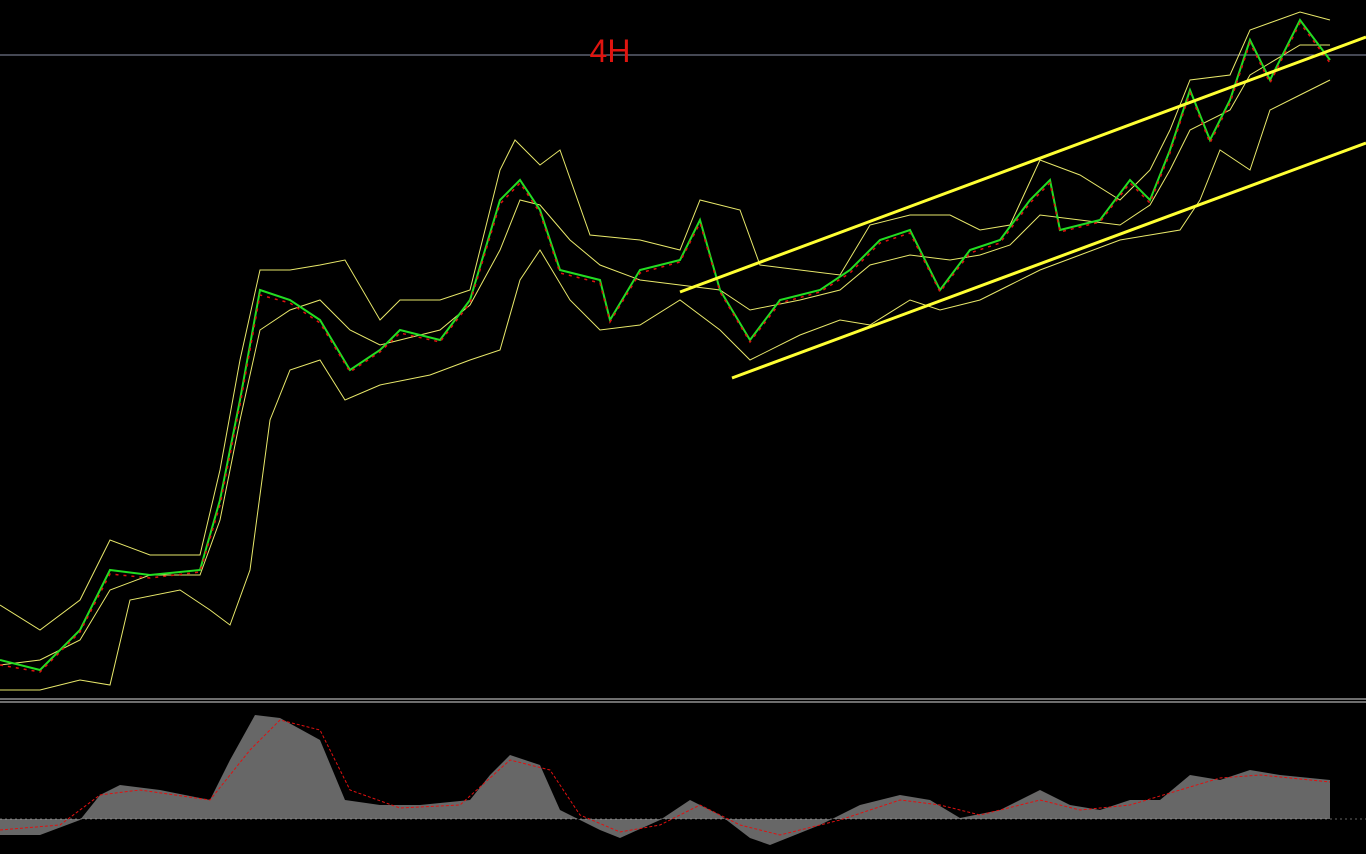 This screenshot has width=1366, height=854. I want to click on oscillator-histogram, so click(665, 780).